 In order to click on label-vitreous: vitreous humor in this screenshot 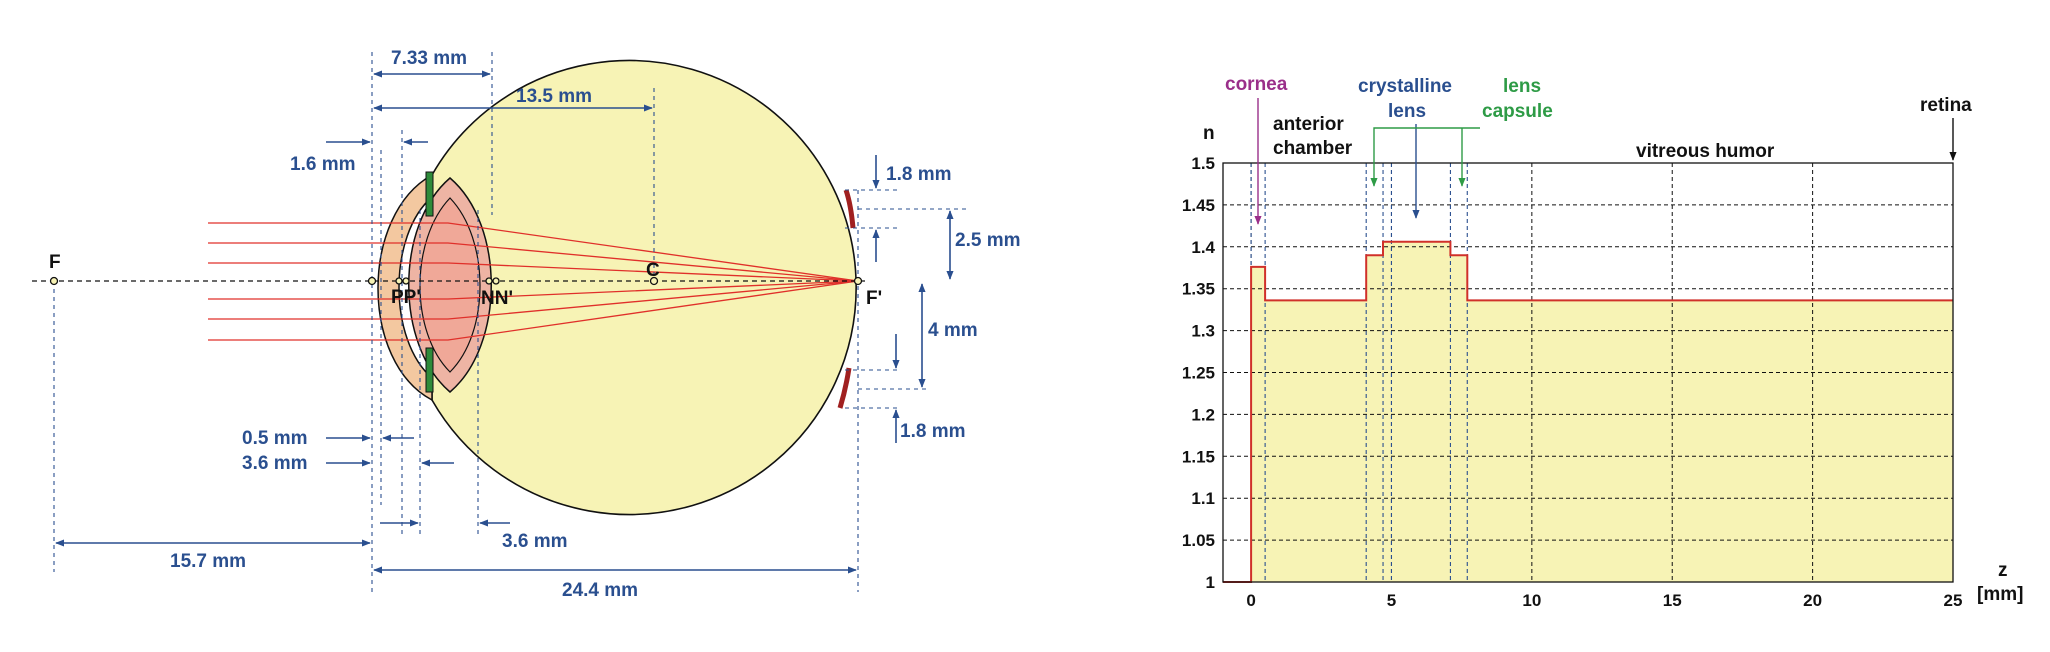, I will do `click(1705, 151)`.